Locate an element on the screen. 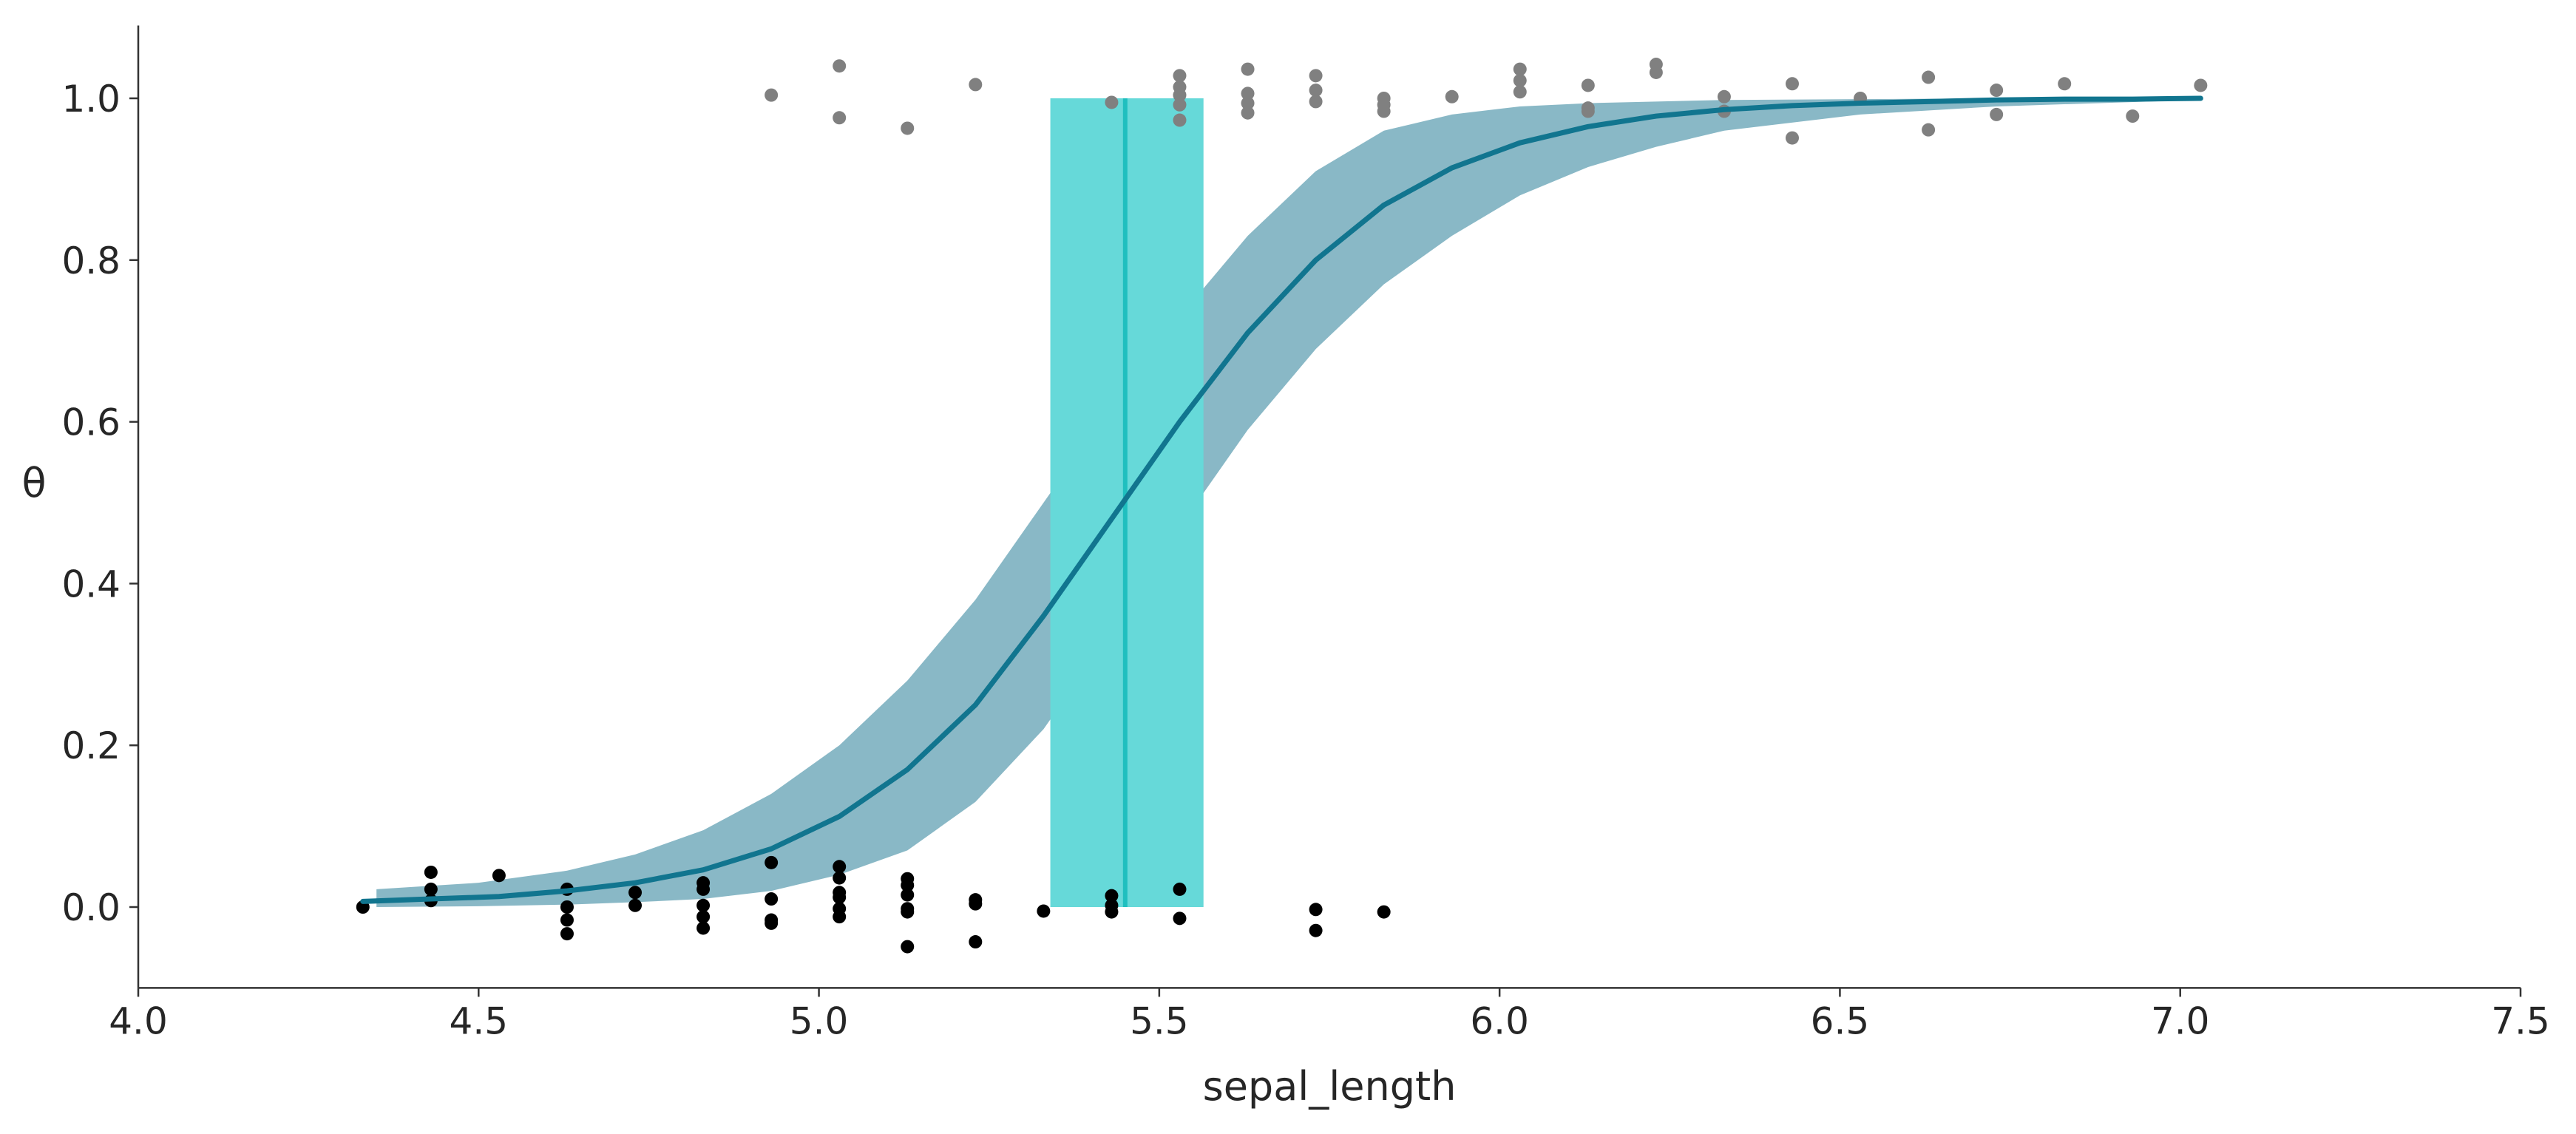  y-tick-label: 0.0 is located at coordinates (91, 908).